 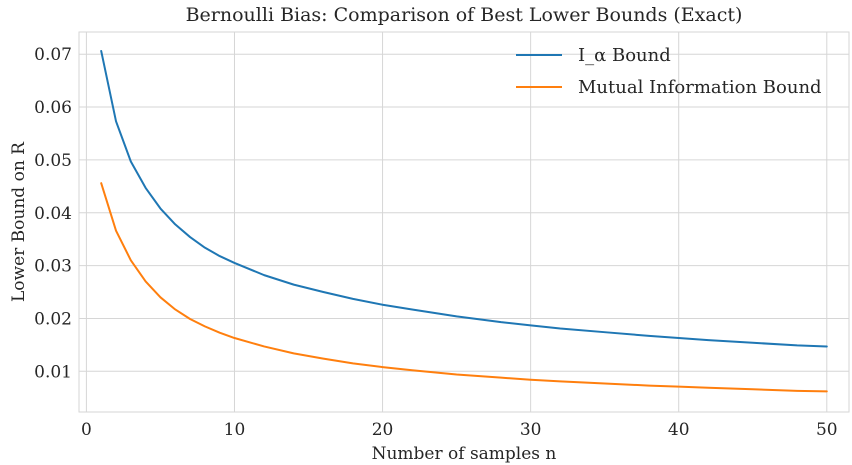 I want to click on x-tick-label: 0, so click(x=86, y=430).